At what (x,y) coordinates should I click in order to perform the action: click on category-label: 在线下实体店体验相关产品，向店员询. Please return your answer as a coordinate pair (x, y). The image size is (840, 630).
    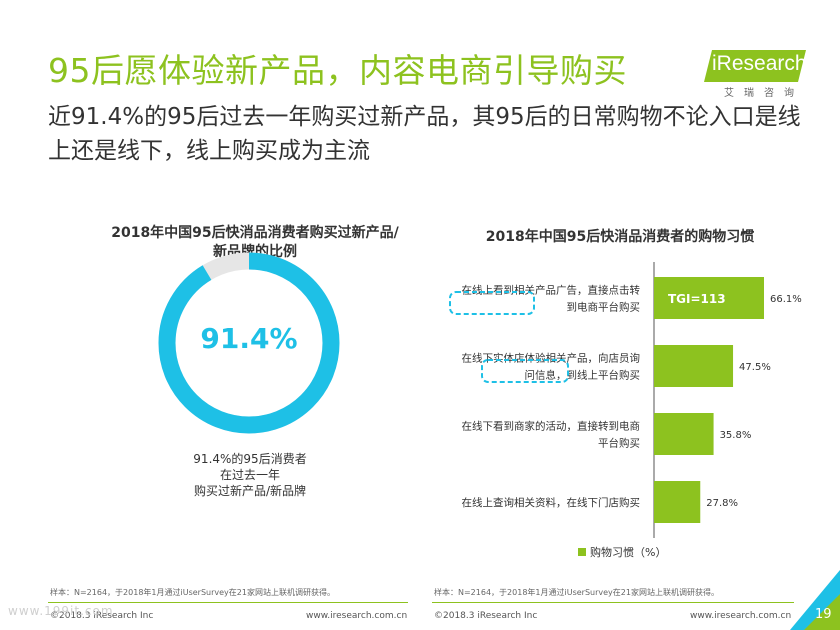
    Looking at the image, I should click on (551, 358).